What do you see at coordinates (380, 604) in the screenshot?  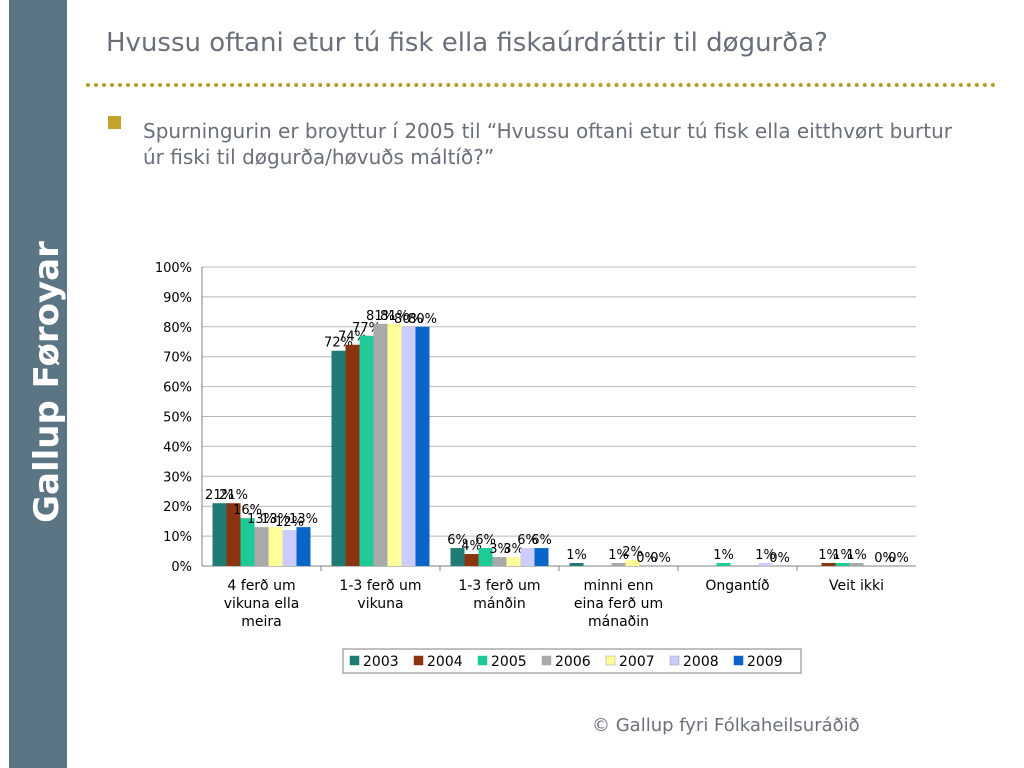 I see `x-tick-label: vikuna` at bounding box center [380, 604].